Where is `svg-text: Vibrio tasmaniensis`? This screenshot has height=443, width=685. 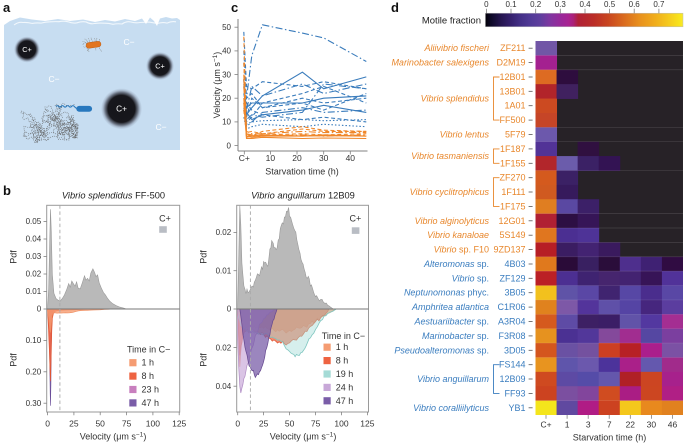 svg-text: Vibrio tasmaniensis is located at coordinates (450, 156).